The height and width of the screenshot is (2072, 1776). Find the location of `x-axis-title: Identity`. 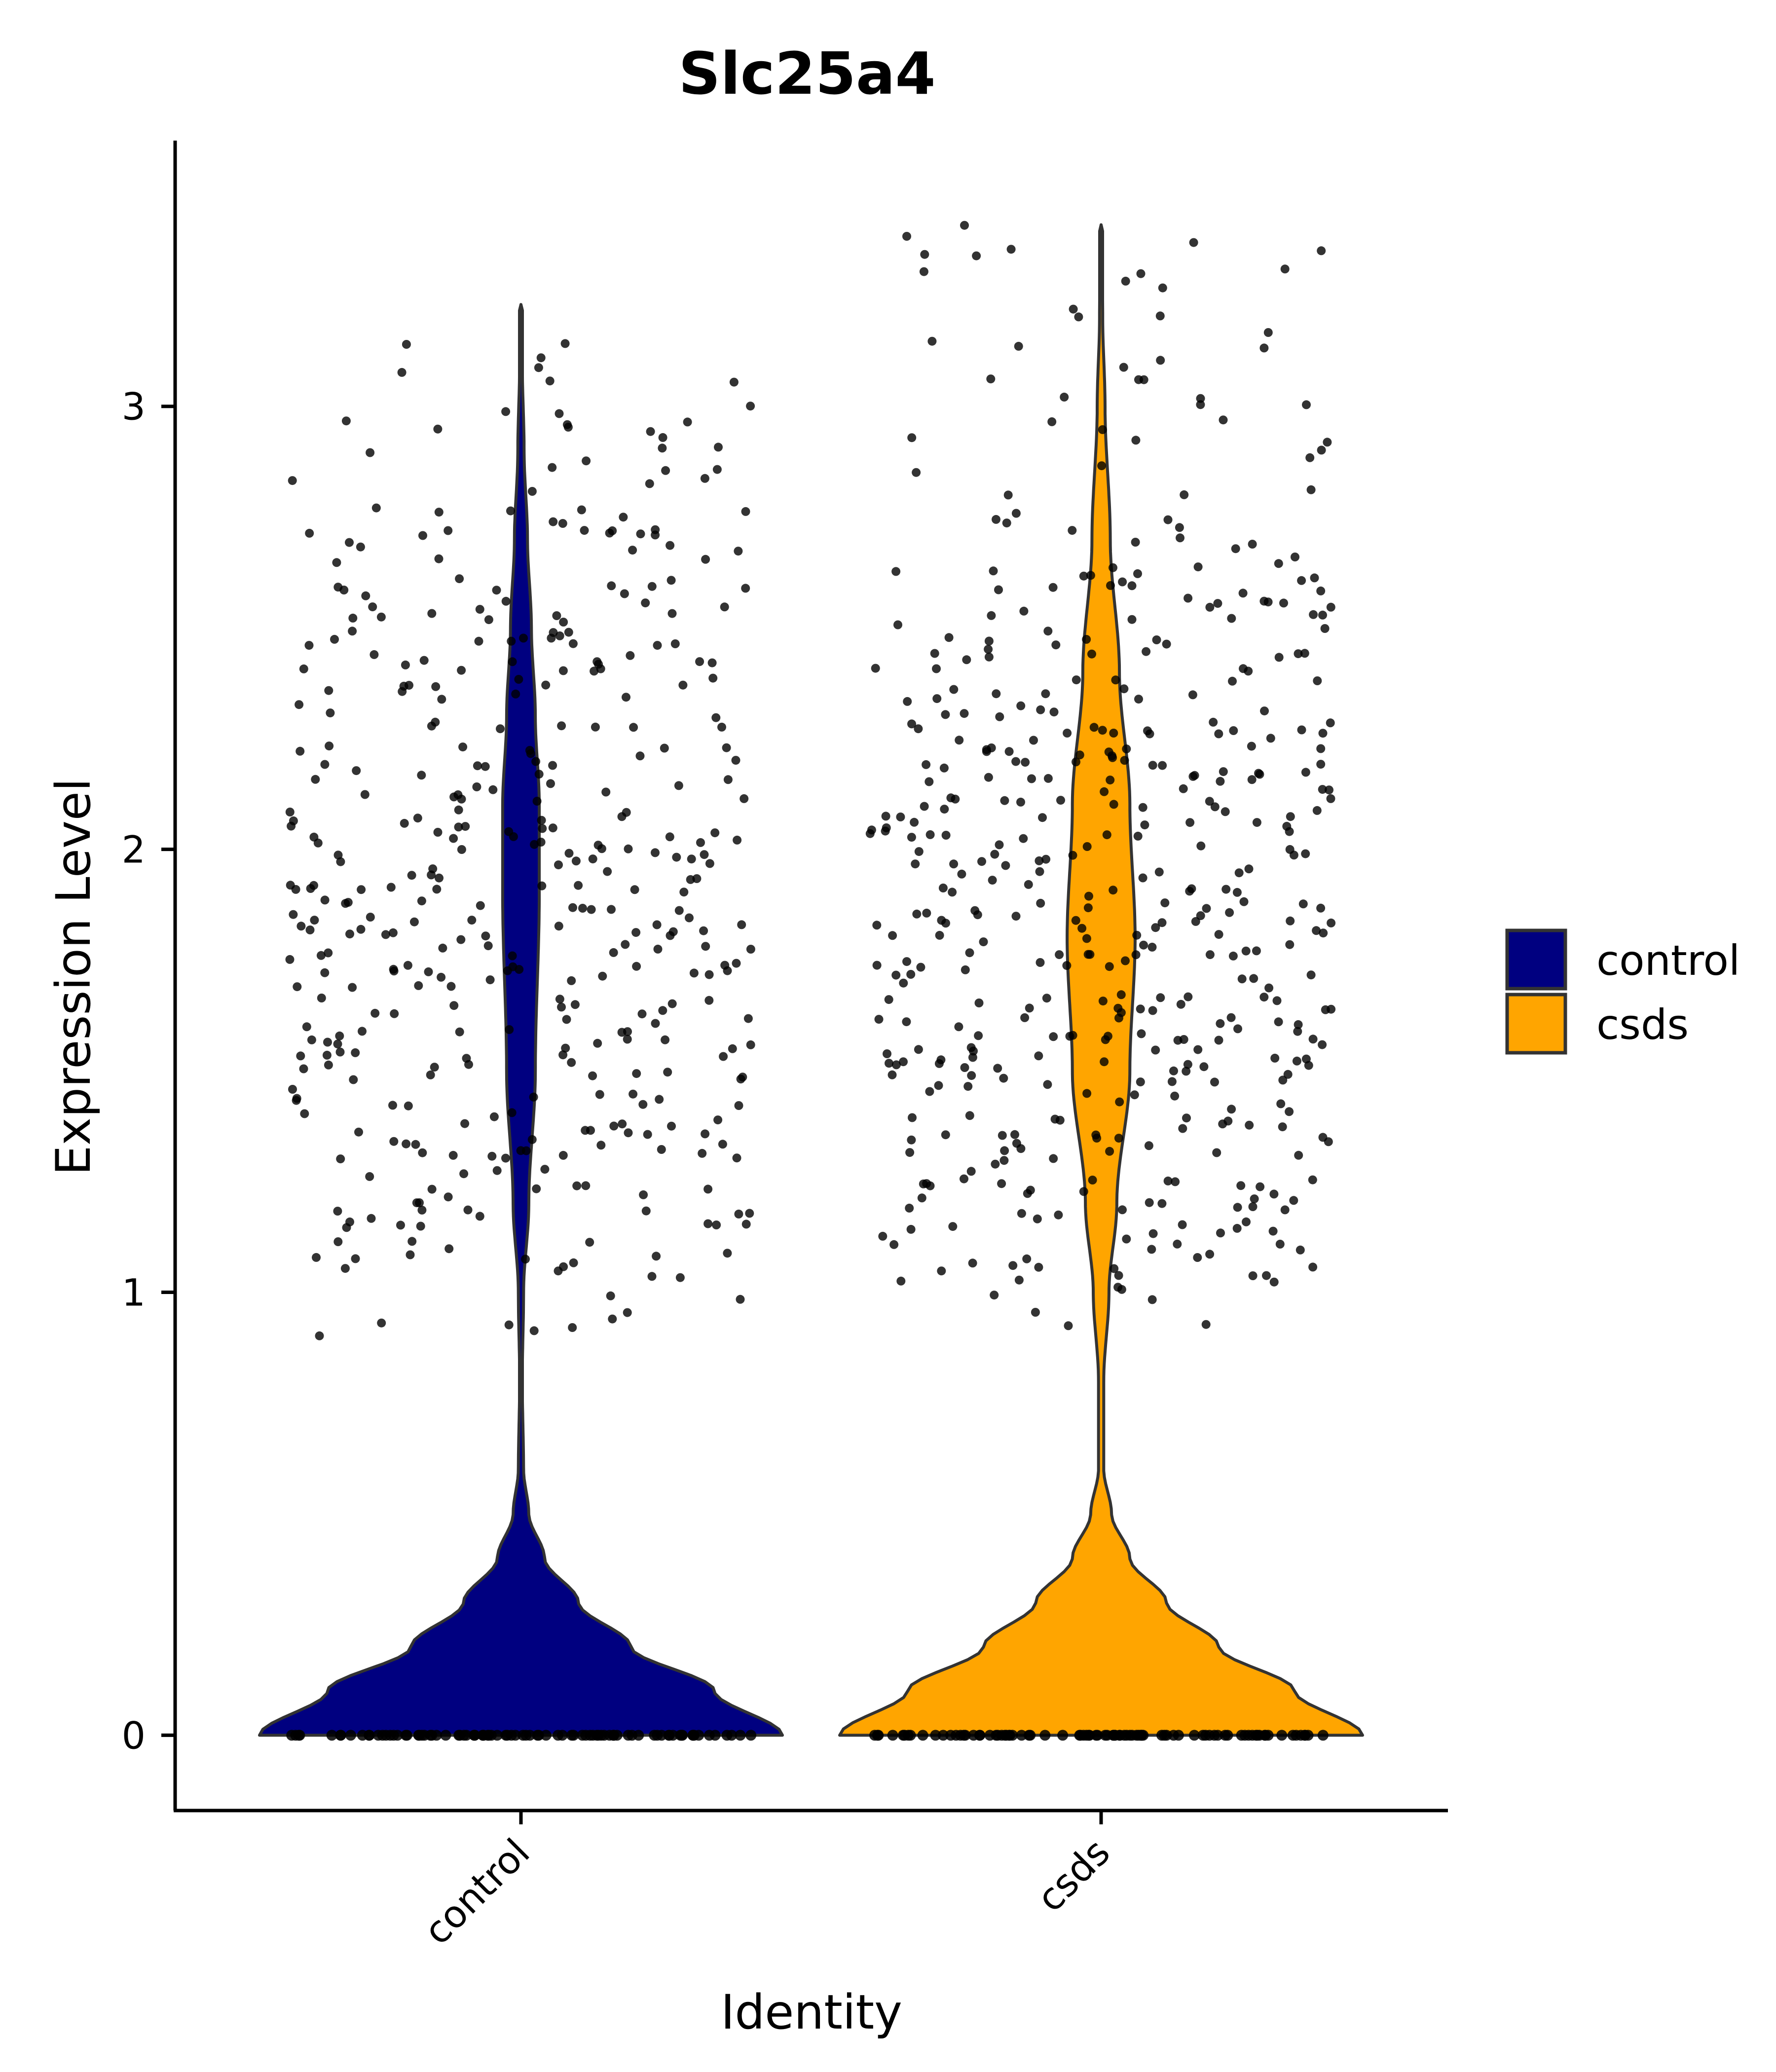

x-axis-title: Identity is located at coordinates (812, 2013).